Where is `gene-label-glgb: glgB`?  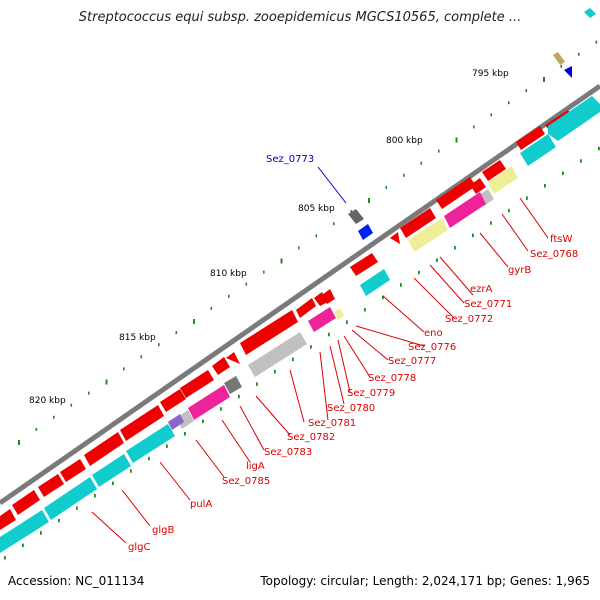 gene-label-glgb: glgB is located at coordinates (163, 530).